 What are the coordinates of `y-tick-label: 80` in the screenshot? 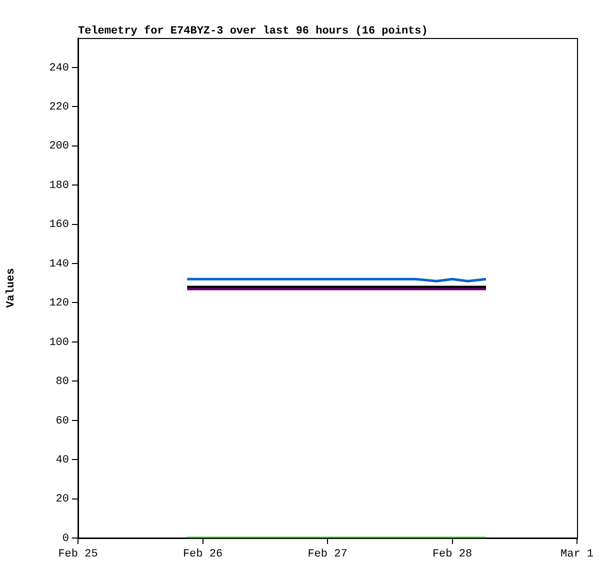 It's located at (62, 382).